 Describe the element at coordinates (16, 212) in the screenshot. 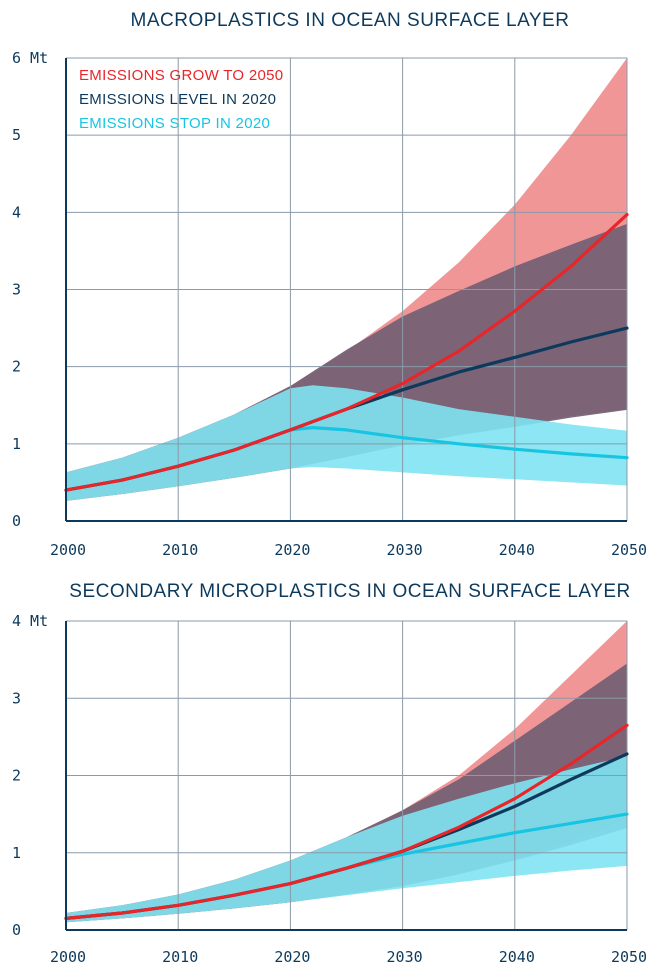

I see `y-tick-label: 4` at that location.